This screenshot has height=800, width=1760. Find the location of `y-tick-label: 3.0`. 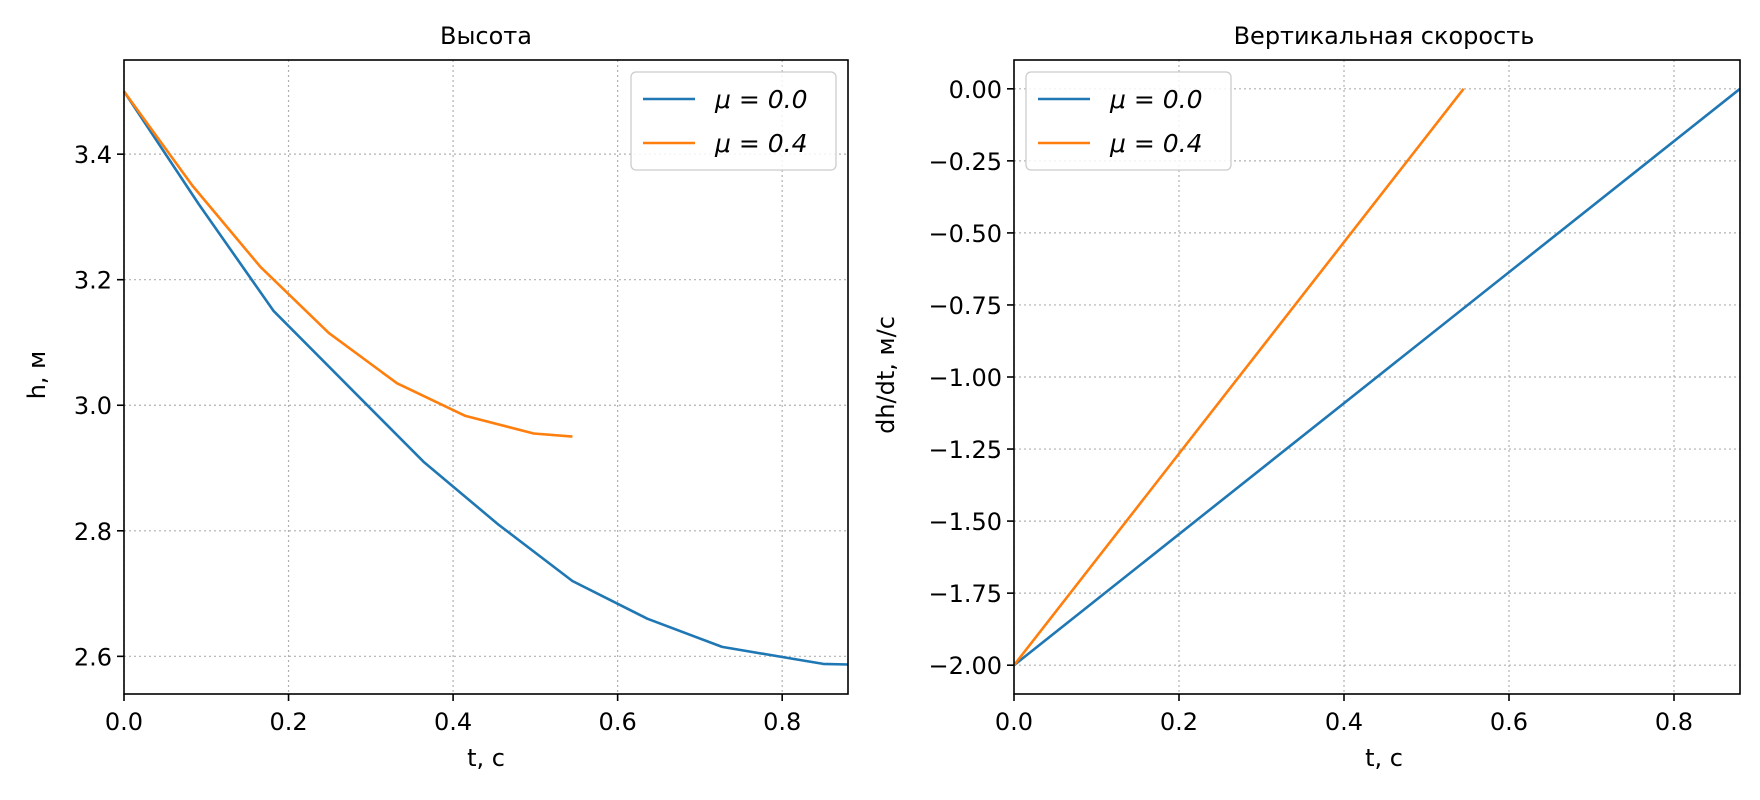

y-tick-label: 3.0 is located at coordinates (93, 406).